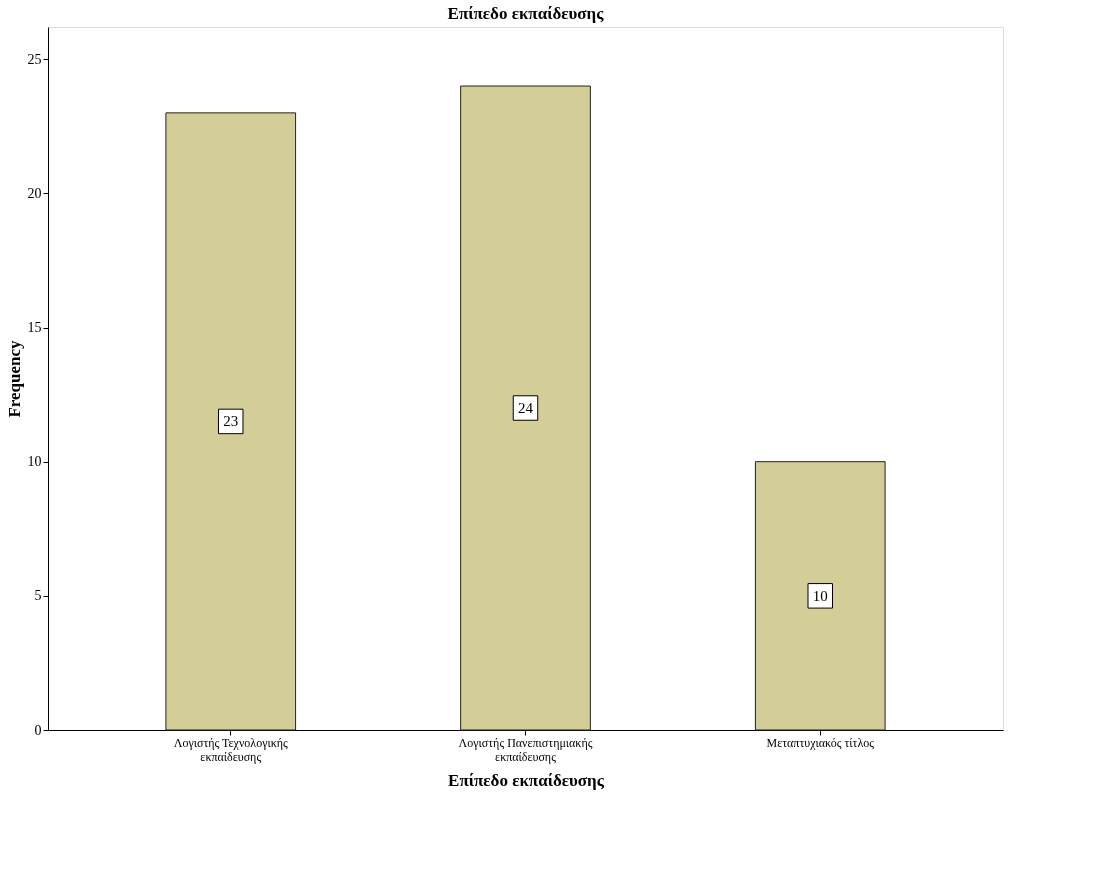 The image size is (1104, 883). I want to click on chart-title: Επίπεδο εκπαίδευσης, so click(526, 13).